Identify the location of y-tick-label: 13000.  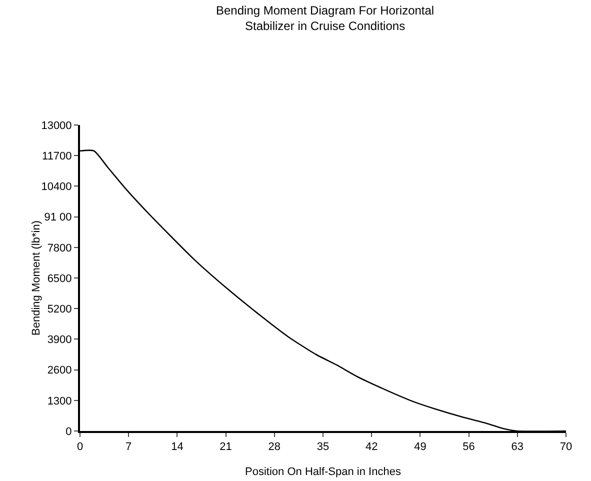
(56, 126).